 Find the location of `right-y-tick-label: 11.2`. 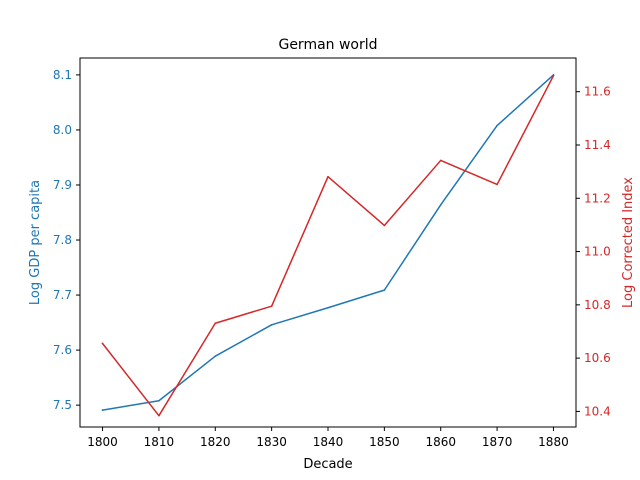

right-y-tick-label: 11.2 is located at coordinates (597, 198).